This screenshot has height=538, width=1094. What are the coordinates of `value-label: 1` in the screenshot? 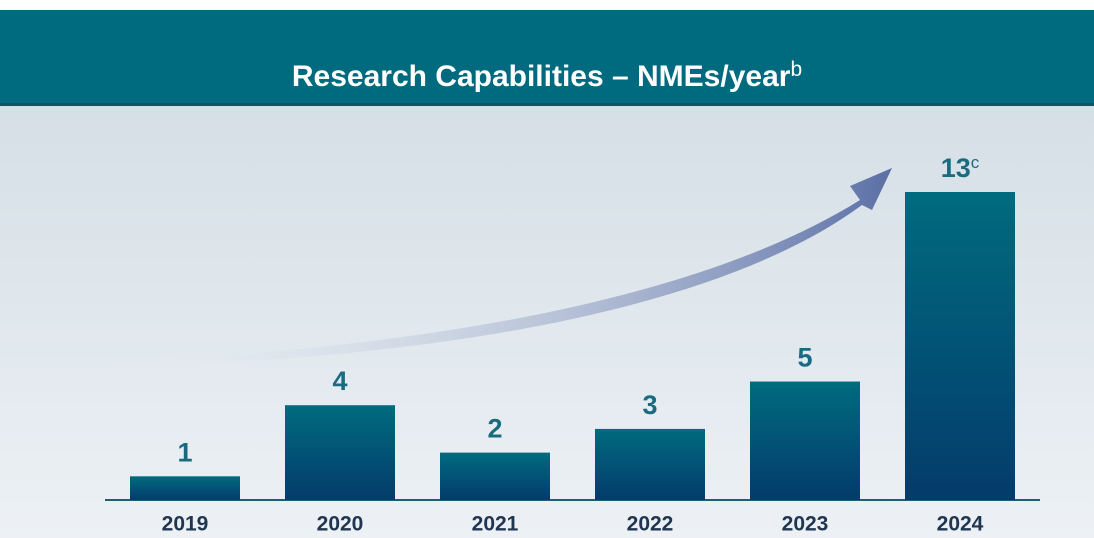 It's located at (184, 452).